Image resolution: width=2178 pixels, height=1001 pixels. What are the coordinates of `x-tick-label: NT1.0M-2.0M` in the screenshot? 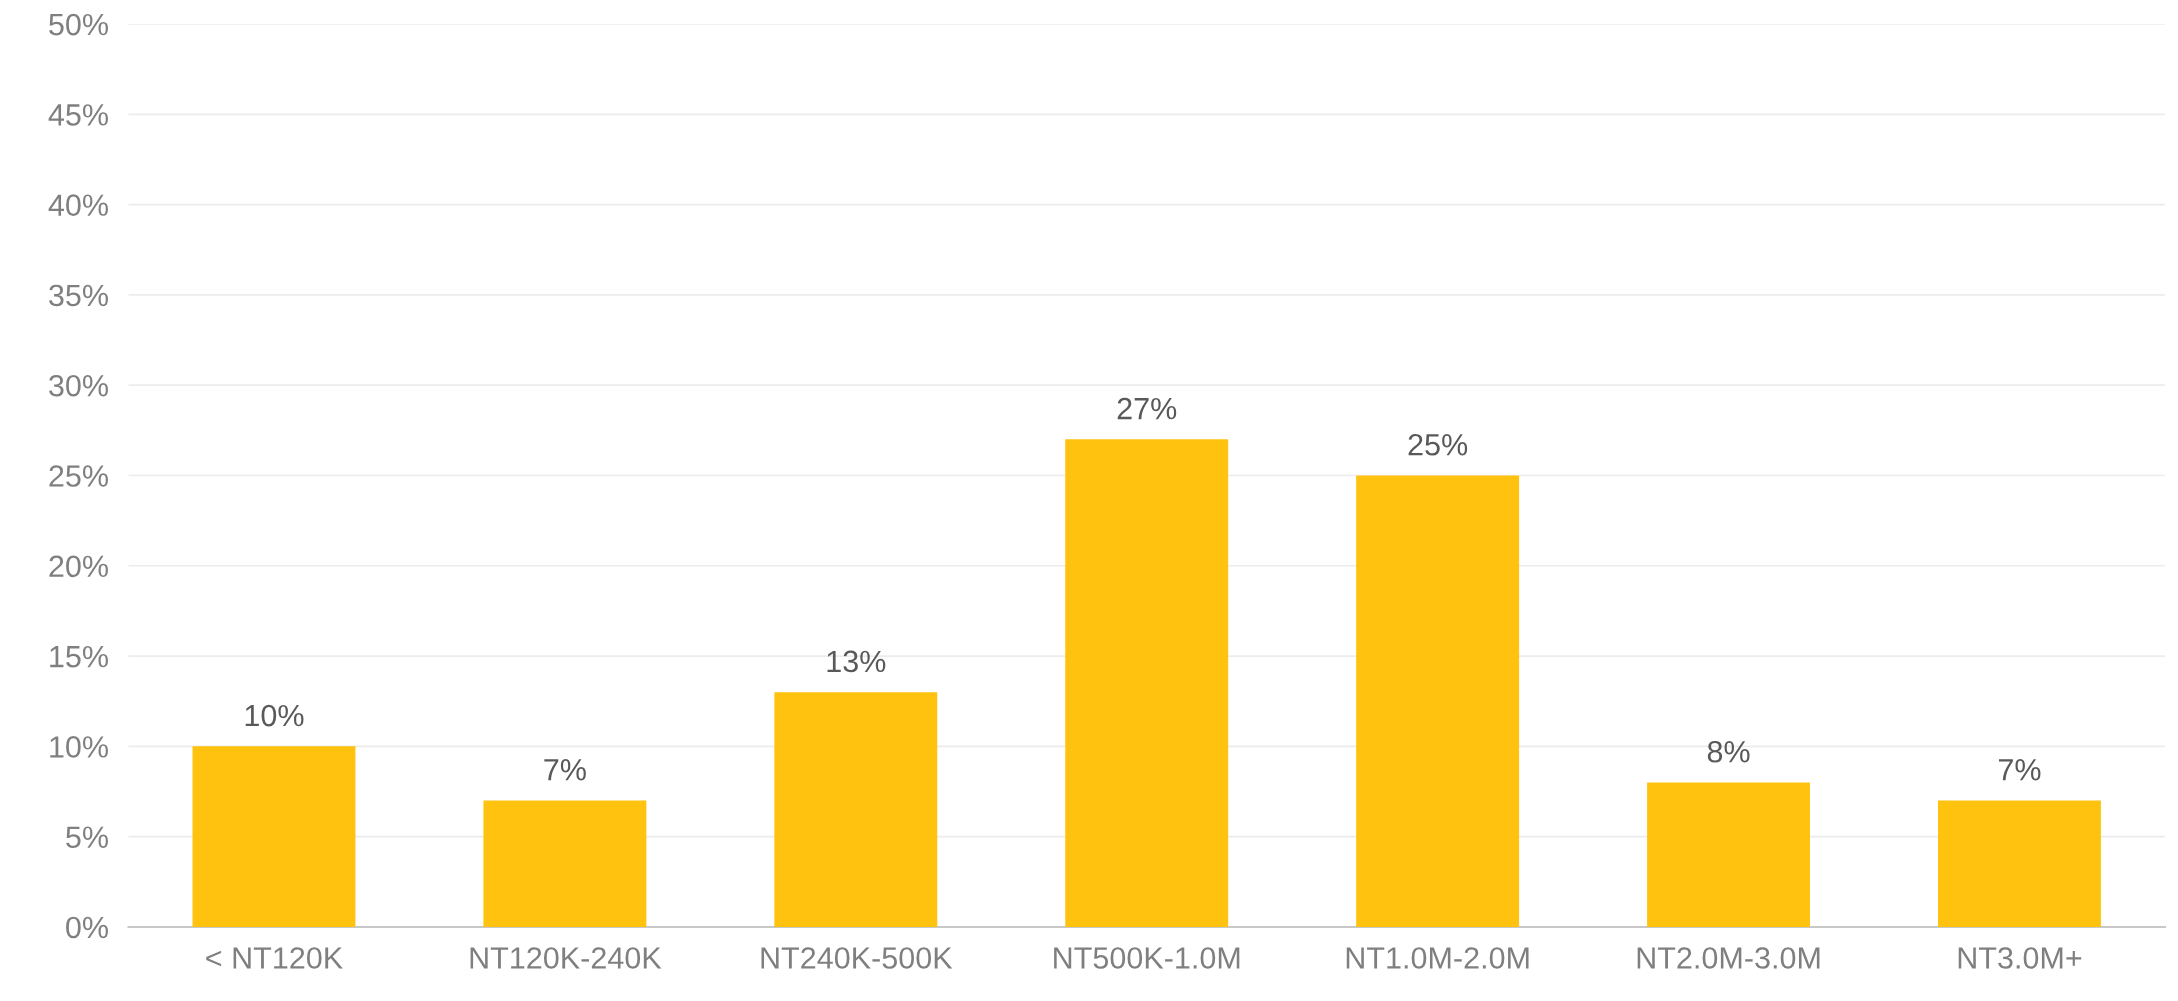 It's located at (1437, 958).